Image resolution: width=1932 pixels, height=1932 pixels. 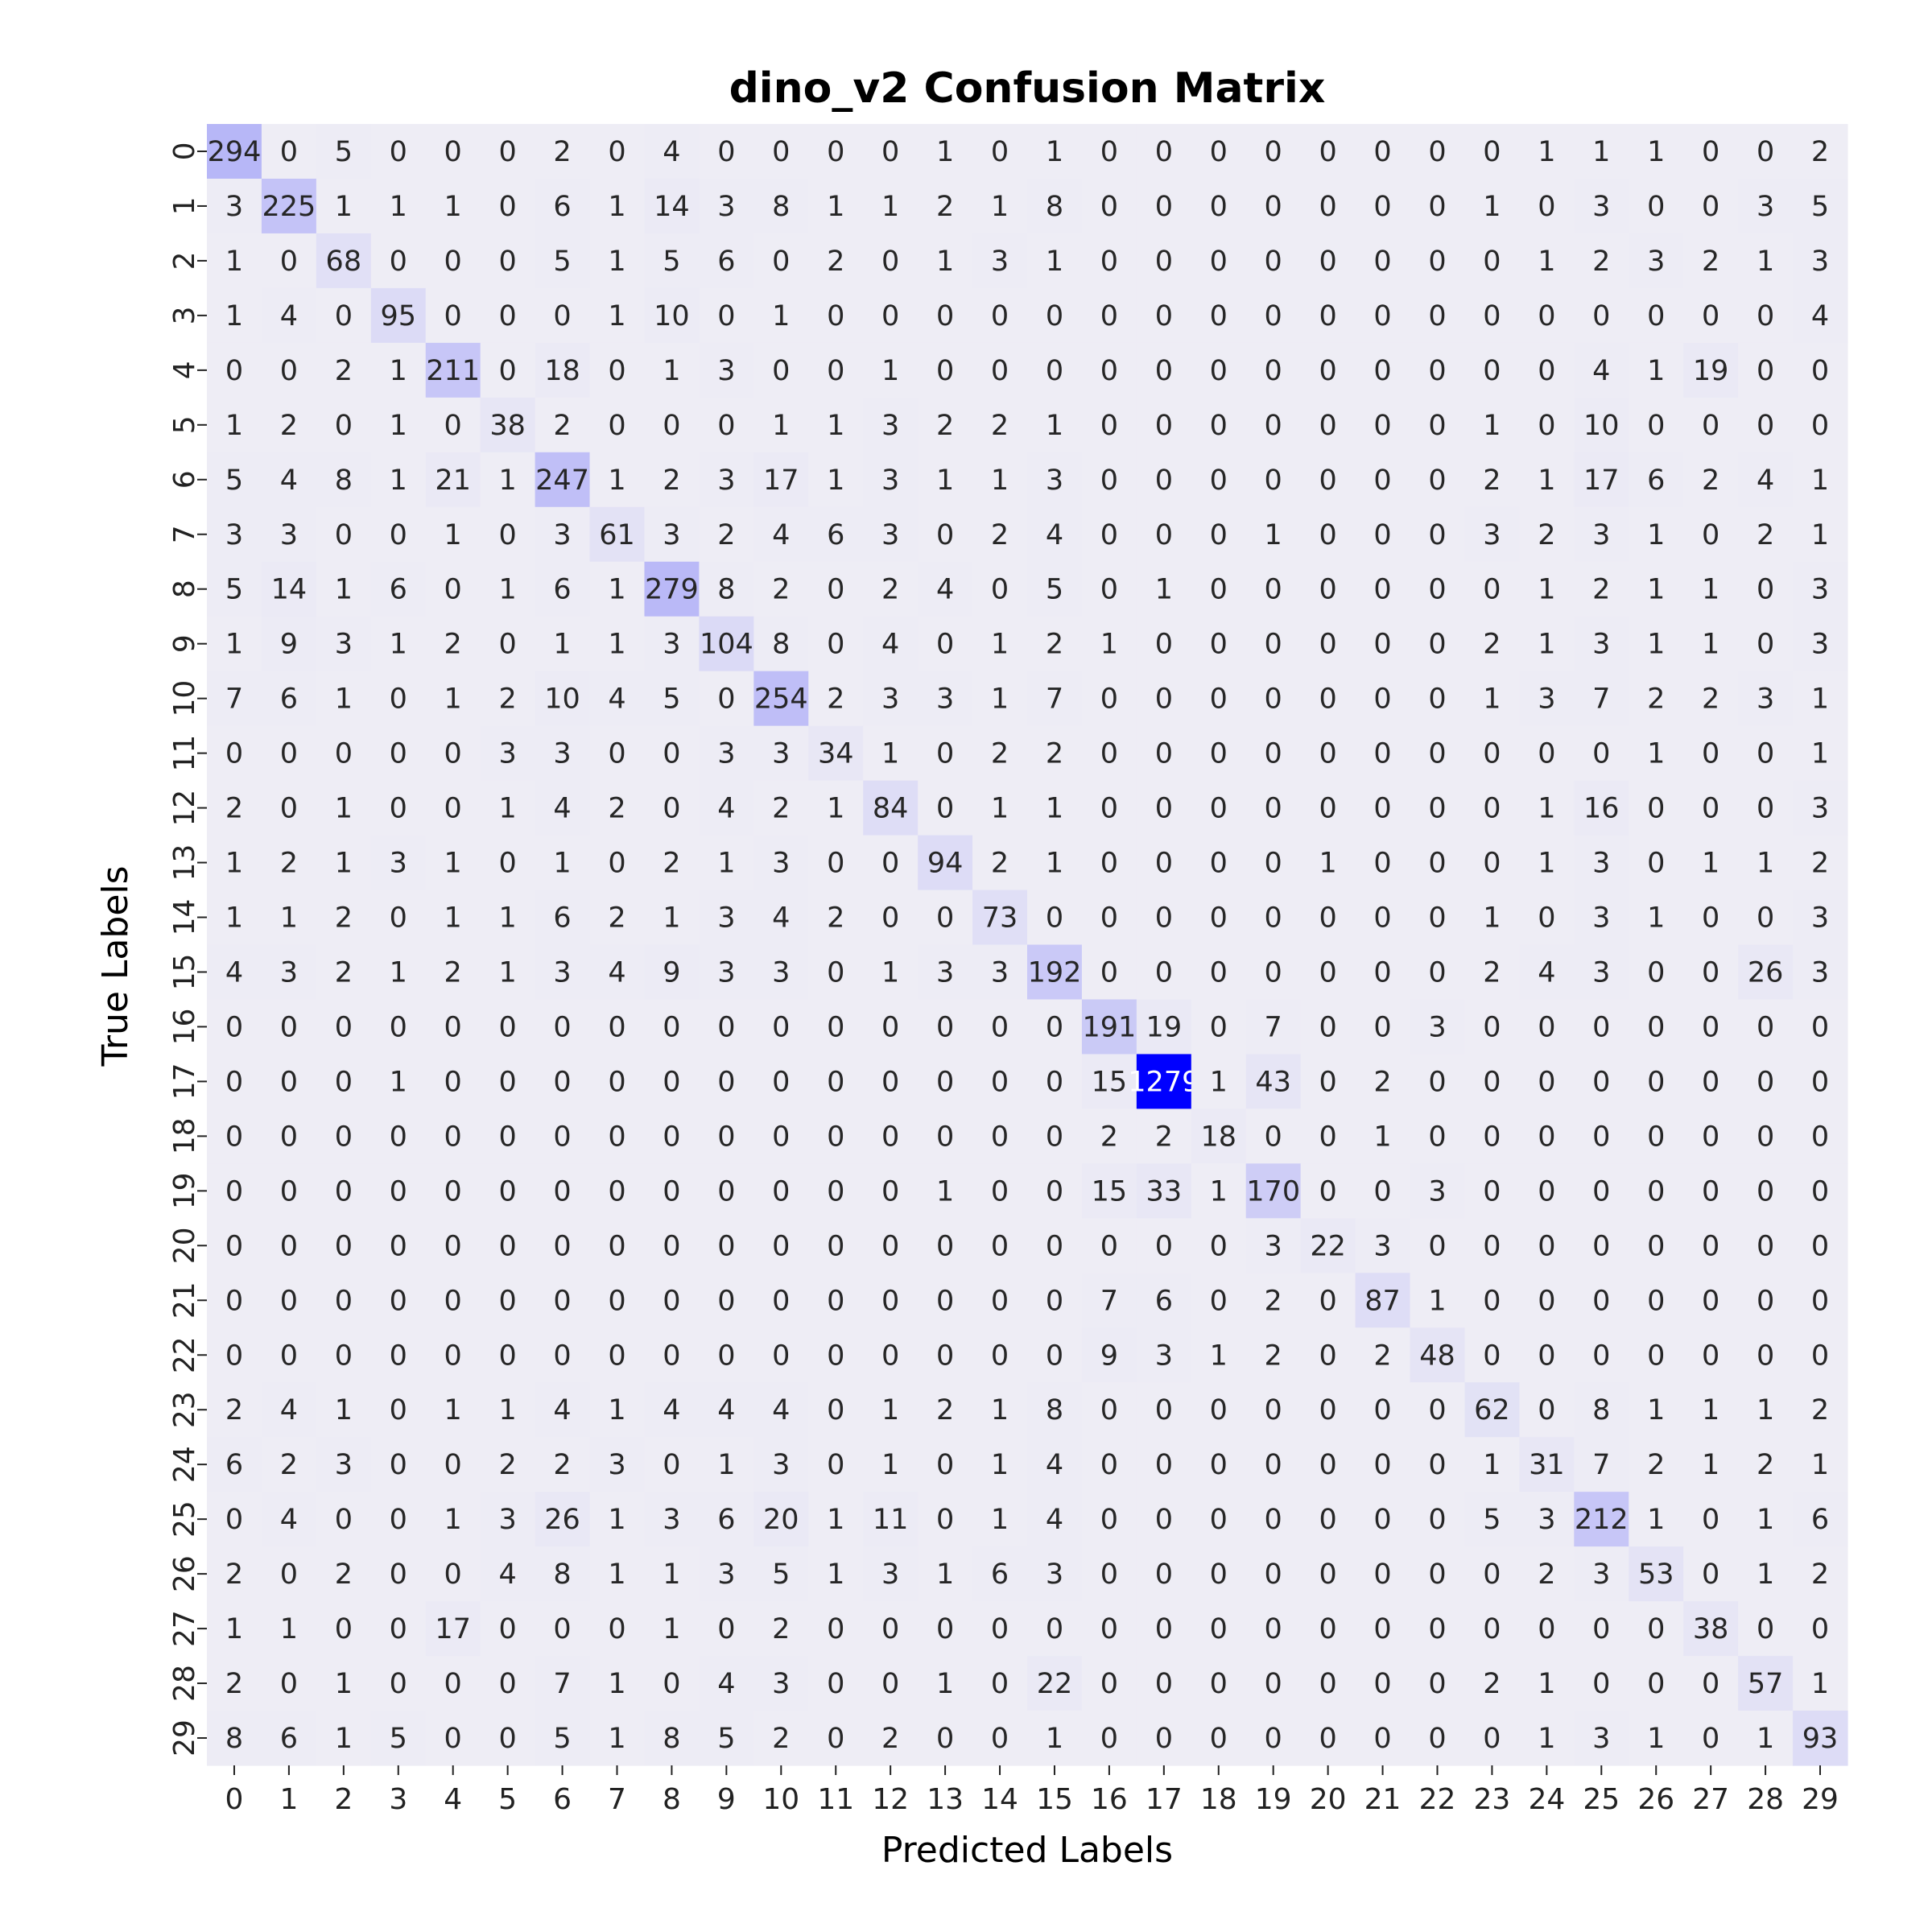 What do you see at coordinates (507, 426) in the screenshot?
I see `cell-value-label: 38` at bounding box center [507, 426].